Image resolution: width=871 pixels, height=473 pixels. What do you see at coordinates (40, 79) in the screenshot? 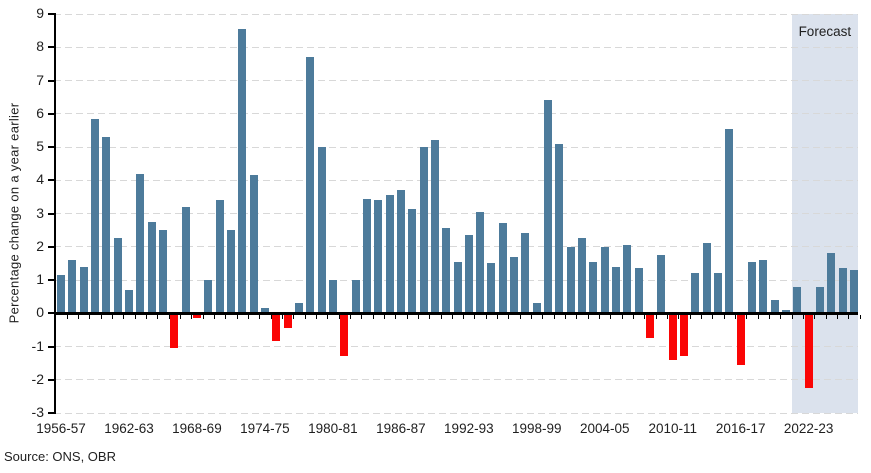
I see `y-tick-label: 7` at bounding box center [40, 79].